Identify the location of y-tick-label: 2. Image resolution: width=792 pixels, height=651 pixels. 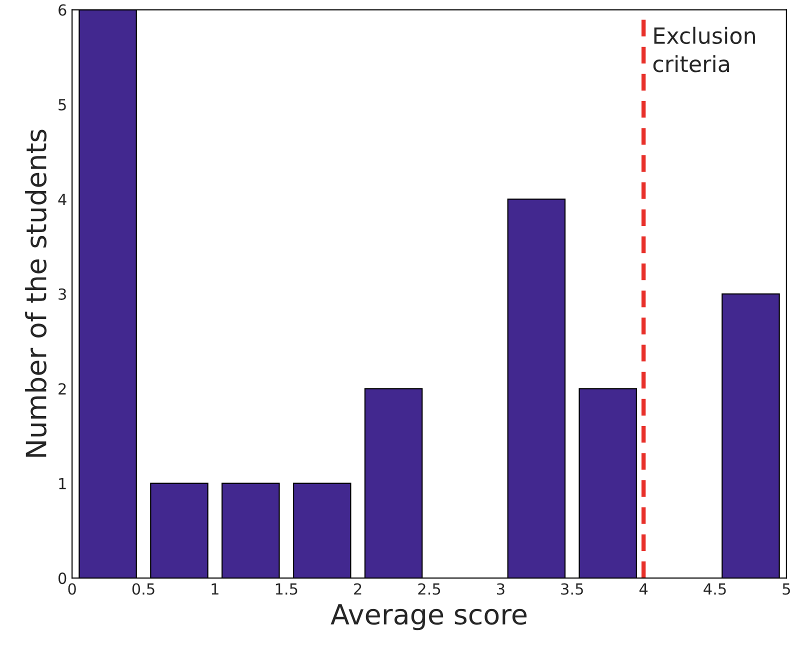
(62, 388).